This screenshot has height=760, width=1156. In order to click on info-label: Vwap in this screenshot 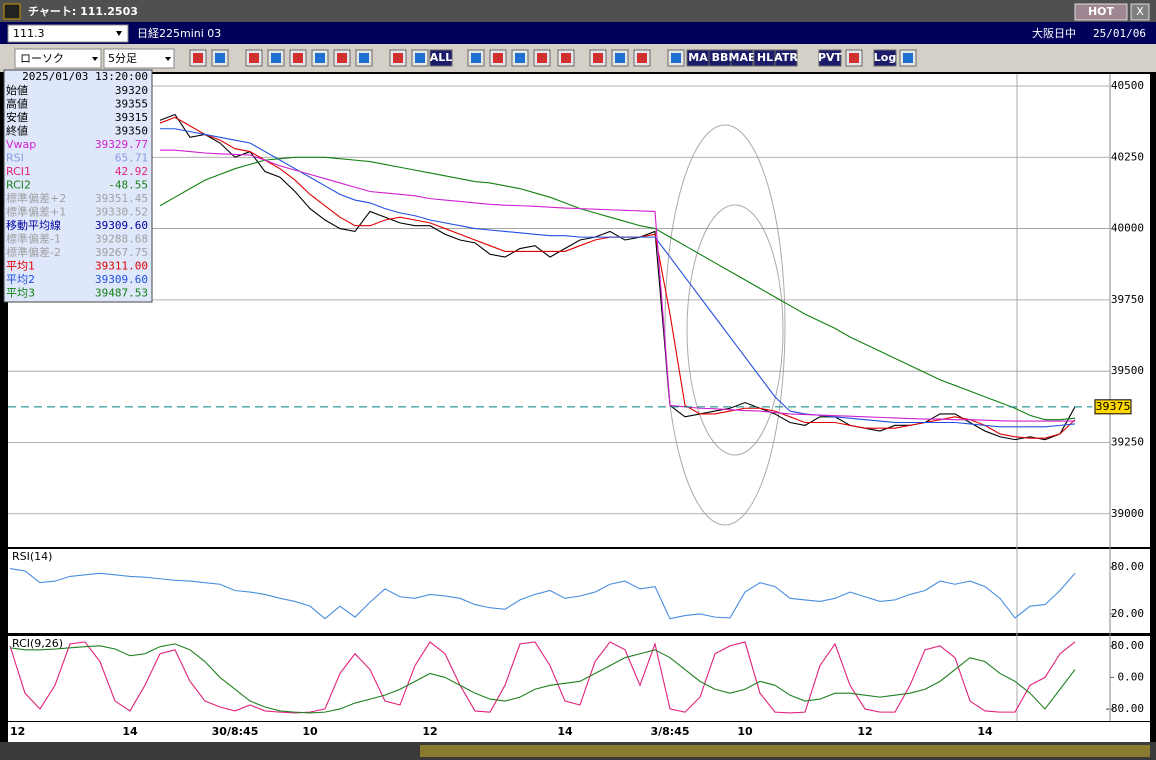, I will do `click(21, 144)`.